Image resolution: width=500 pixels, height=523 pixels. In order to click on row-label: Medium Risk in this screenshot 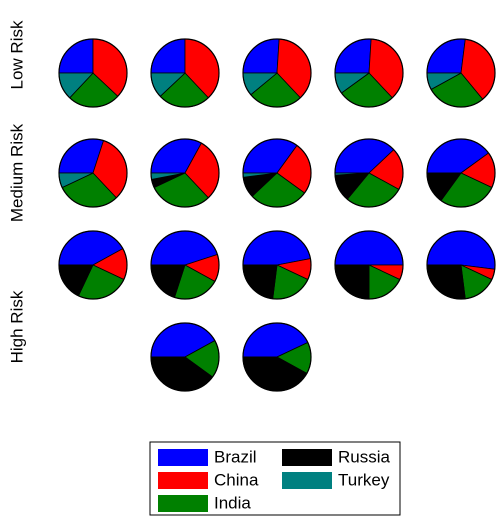, I will do `click(16, 172)`.